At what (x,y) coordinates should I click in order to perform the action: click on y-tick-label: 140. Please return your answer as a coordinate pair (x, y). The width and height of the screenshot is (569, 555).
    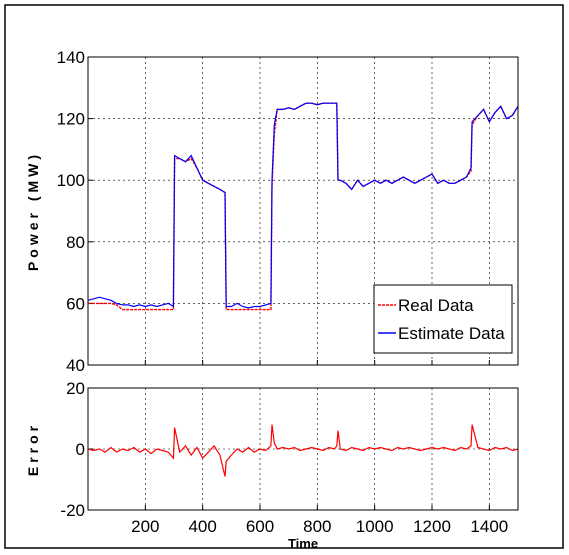
    Looking at the image, I should click on (71, 57).